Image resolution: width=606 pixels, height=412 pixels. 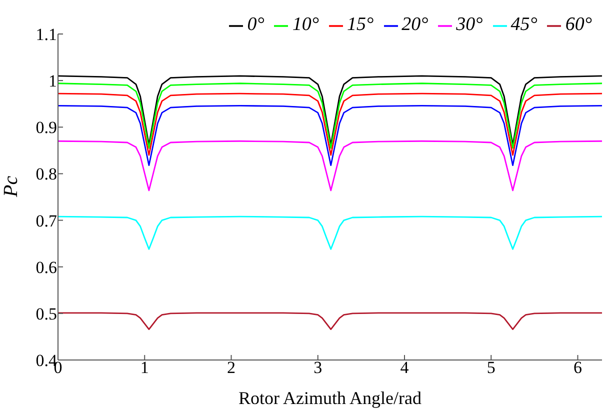 What do you see at coordinates (415, 24) in the screenshot?
I see `legend-label: 20°` at bounding box center [415, 24].